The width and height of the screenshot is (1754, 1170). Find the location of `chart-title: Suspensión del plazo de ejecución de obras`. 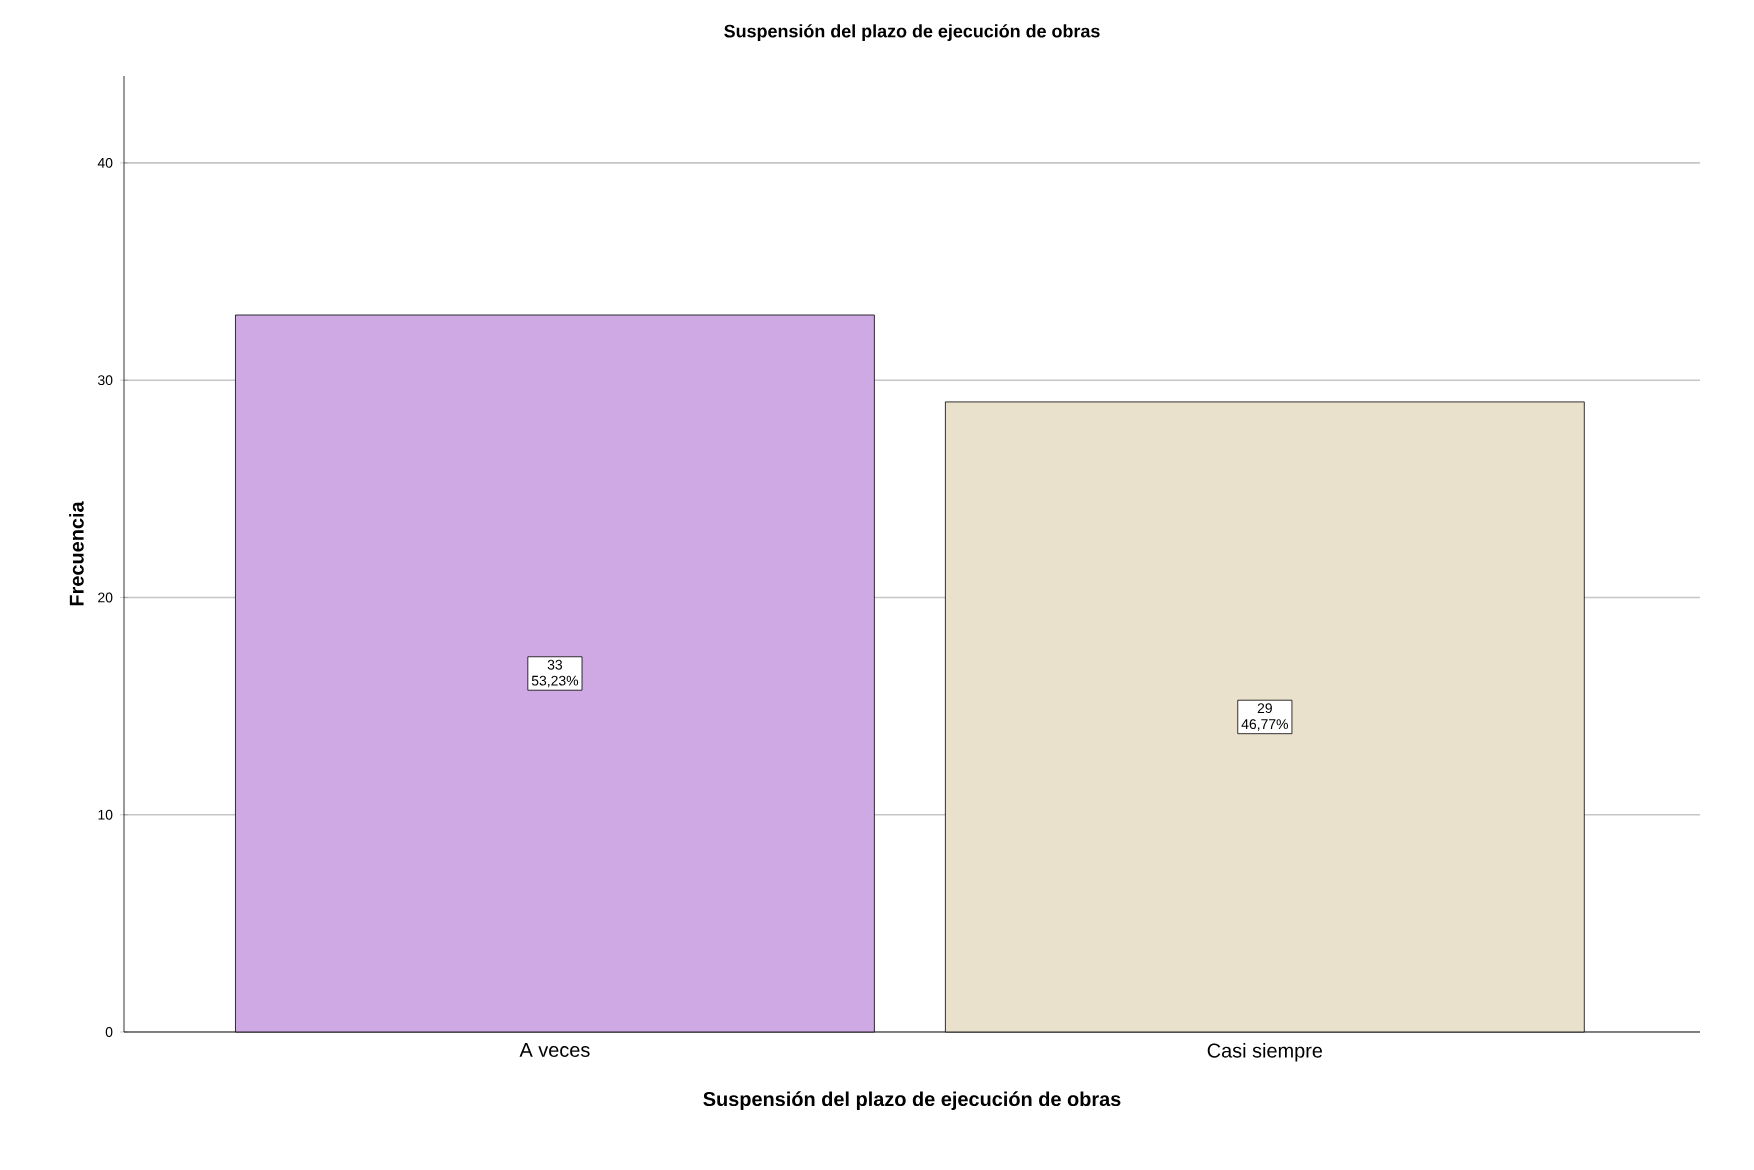

chart-title: Suspensión del plazo de ejecución de obras is located at coordinates (912, 32).